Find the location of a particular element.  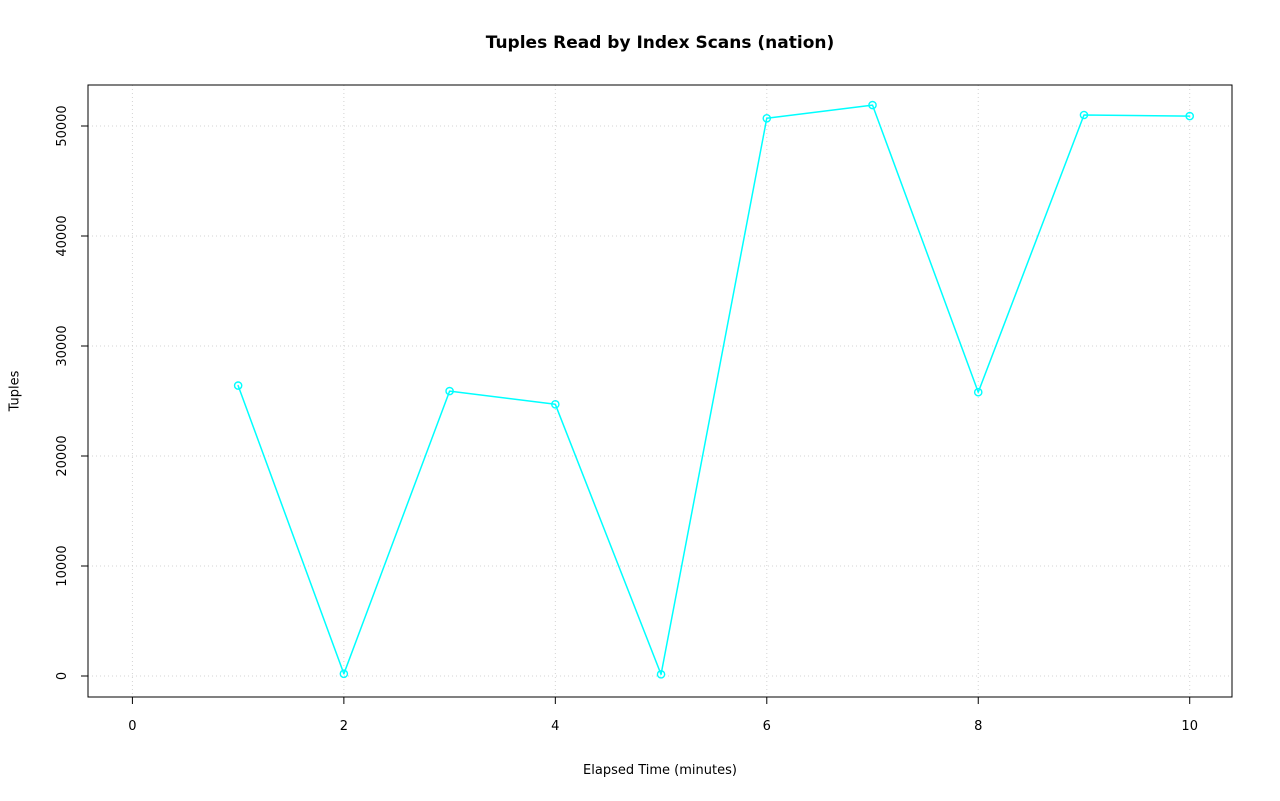

y-tick-label: 40000 is located at coordinates (62, 235).